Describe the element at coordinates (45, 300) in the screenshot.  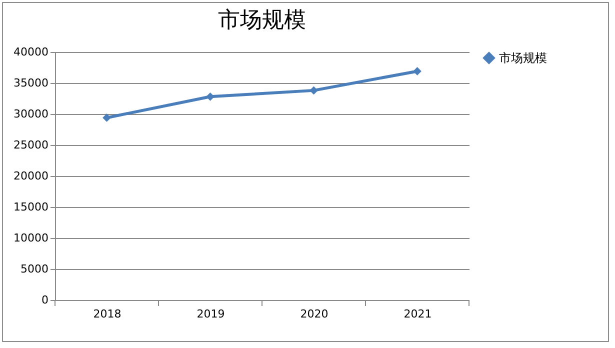
I see `y-tick-label: 0` at that location.